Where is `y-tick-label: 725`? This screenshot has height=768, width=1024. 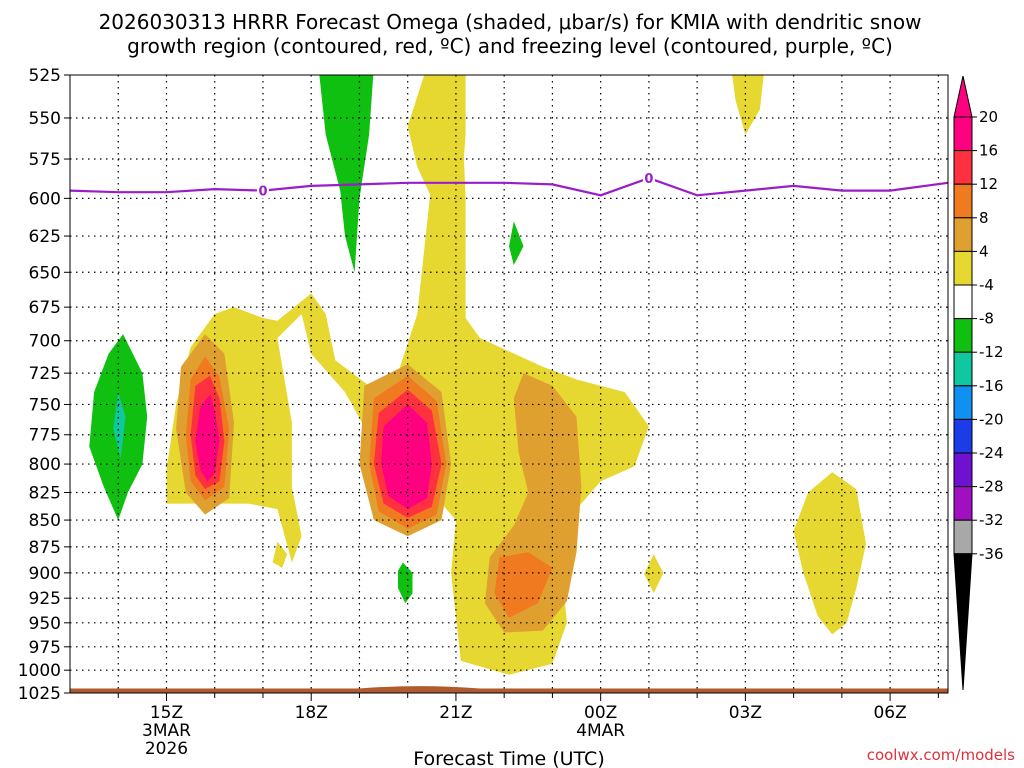 y-tick-label: 725 is located at coordinates (45, 374).